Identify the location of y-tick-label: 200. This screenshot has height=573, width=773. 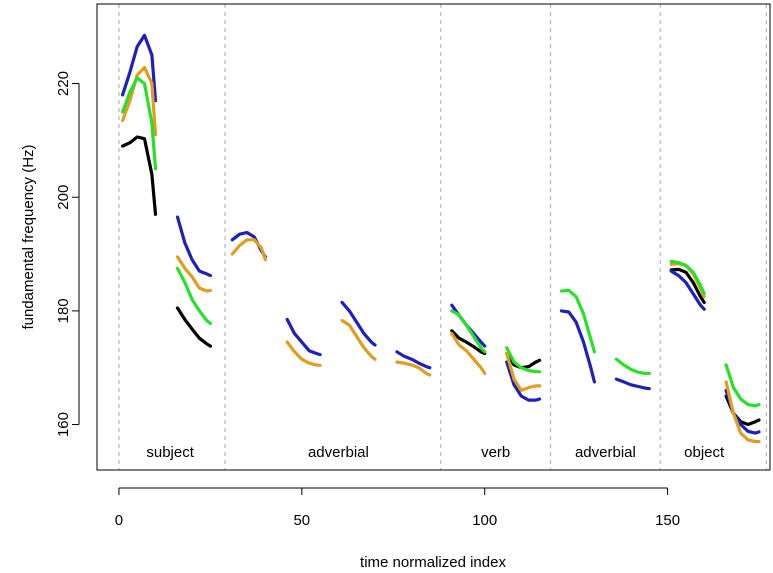
(63, 197).